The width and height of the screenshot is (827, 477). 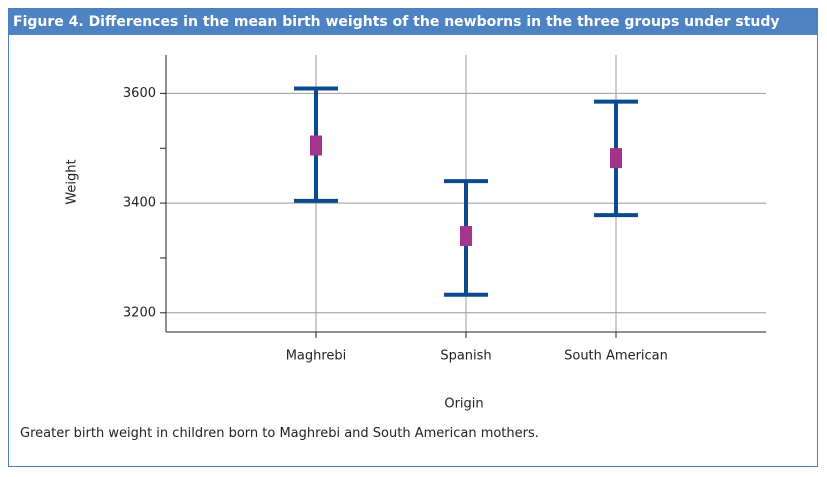 What do you see at coordinates (316, 356) in the screenshot?
I see `x-tick-label: Maghrebi` at bounding box center [316, 356].